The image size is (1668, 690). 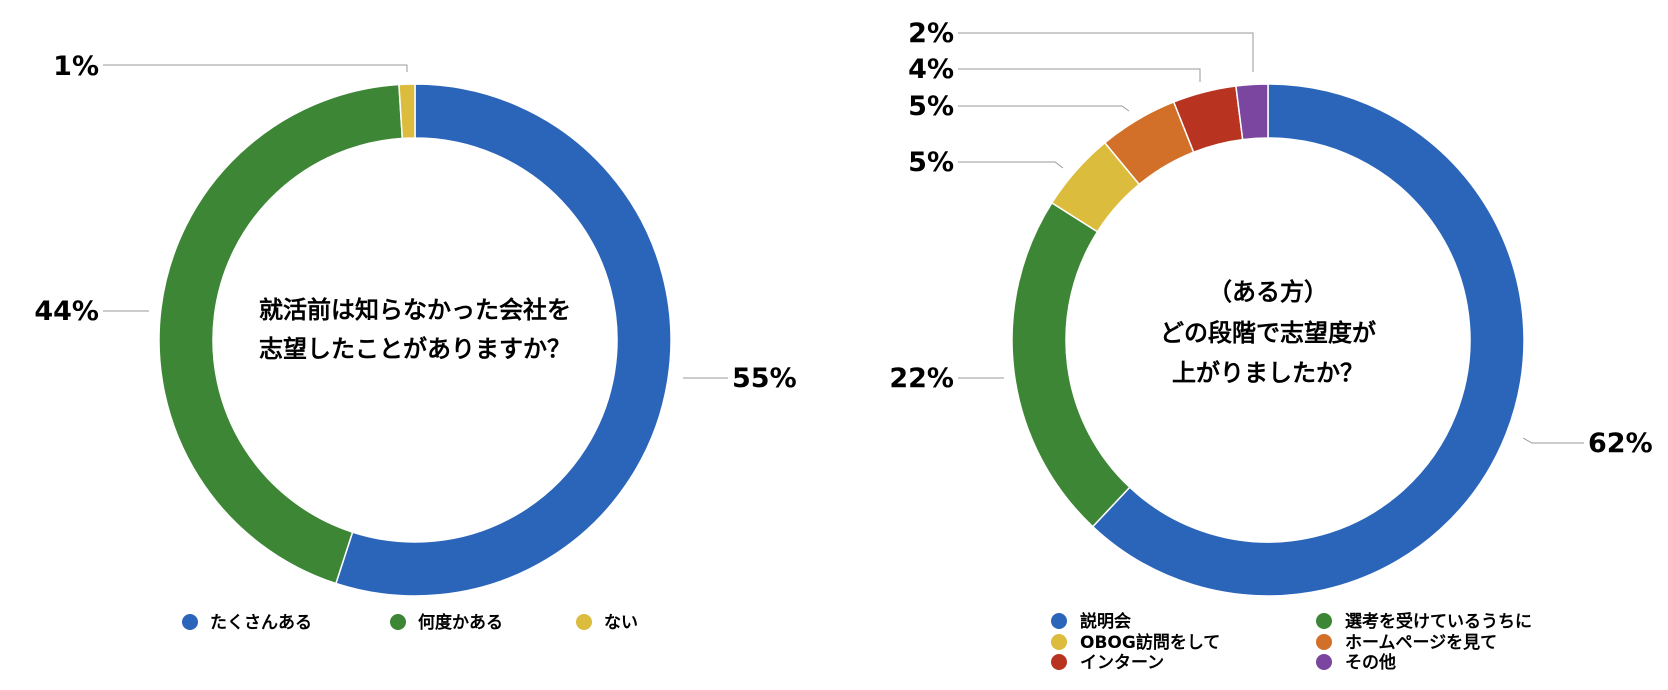 I want to click on data-label-2-1: 62%, so click(x=1620, y=443).